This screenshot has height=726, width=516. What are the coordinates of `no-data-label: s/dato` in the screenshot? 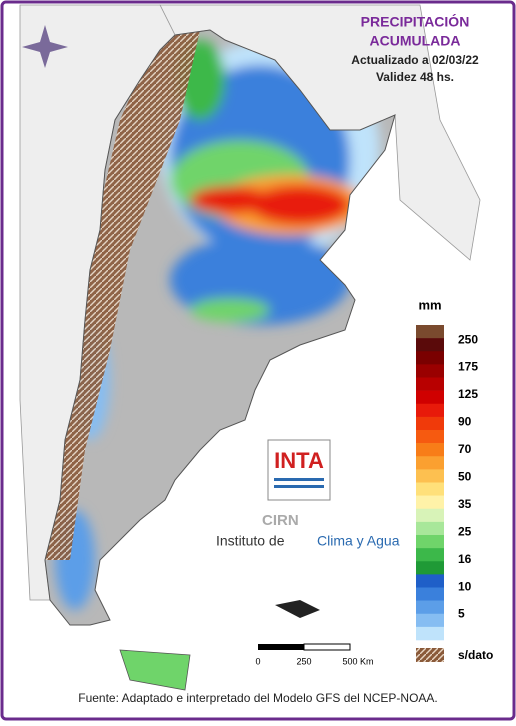 It's located at (475, 655).